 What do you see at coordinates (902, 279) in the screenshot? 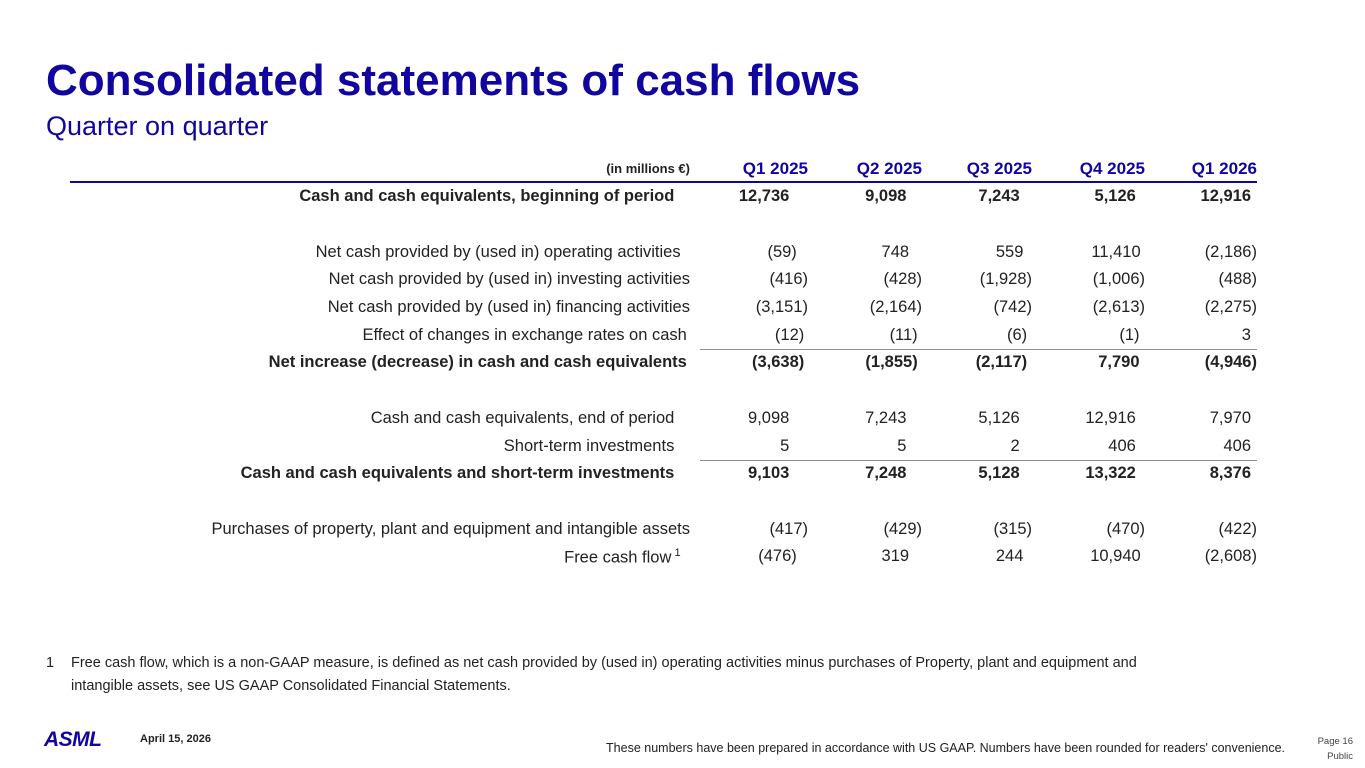
I see `cell-value: (428)` at bounding box center [902, 279].